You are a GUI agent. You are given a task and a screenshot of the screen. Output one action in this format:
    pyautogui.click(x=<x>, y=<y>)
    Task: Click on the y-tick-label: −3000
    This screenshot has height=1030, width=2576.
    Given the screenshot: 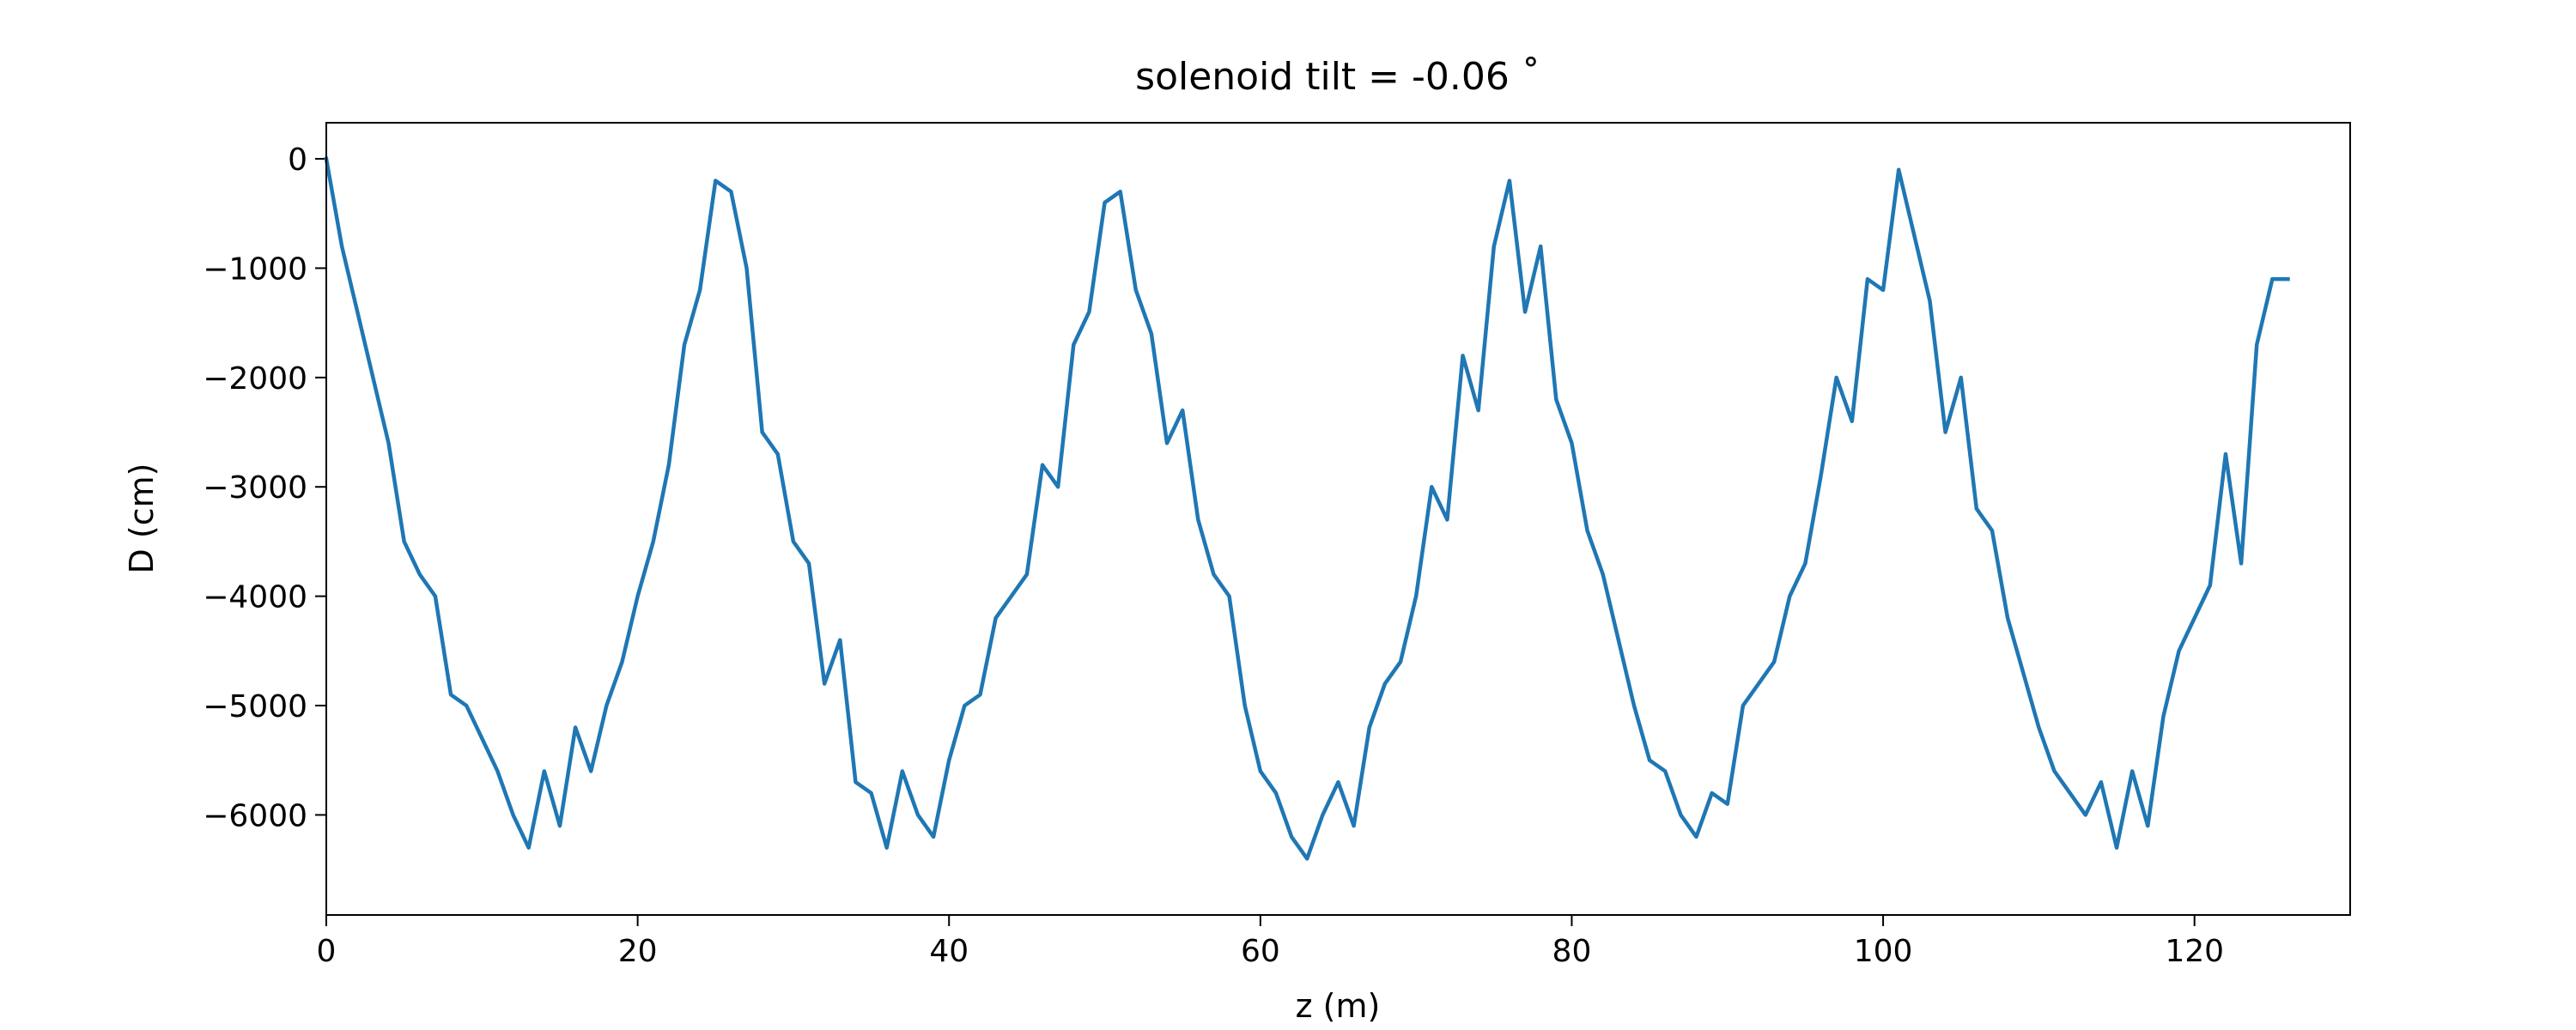 What is the action you would take?
    pyautogui.click(x=255, y=488)
    